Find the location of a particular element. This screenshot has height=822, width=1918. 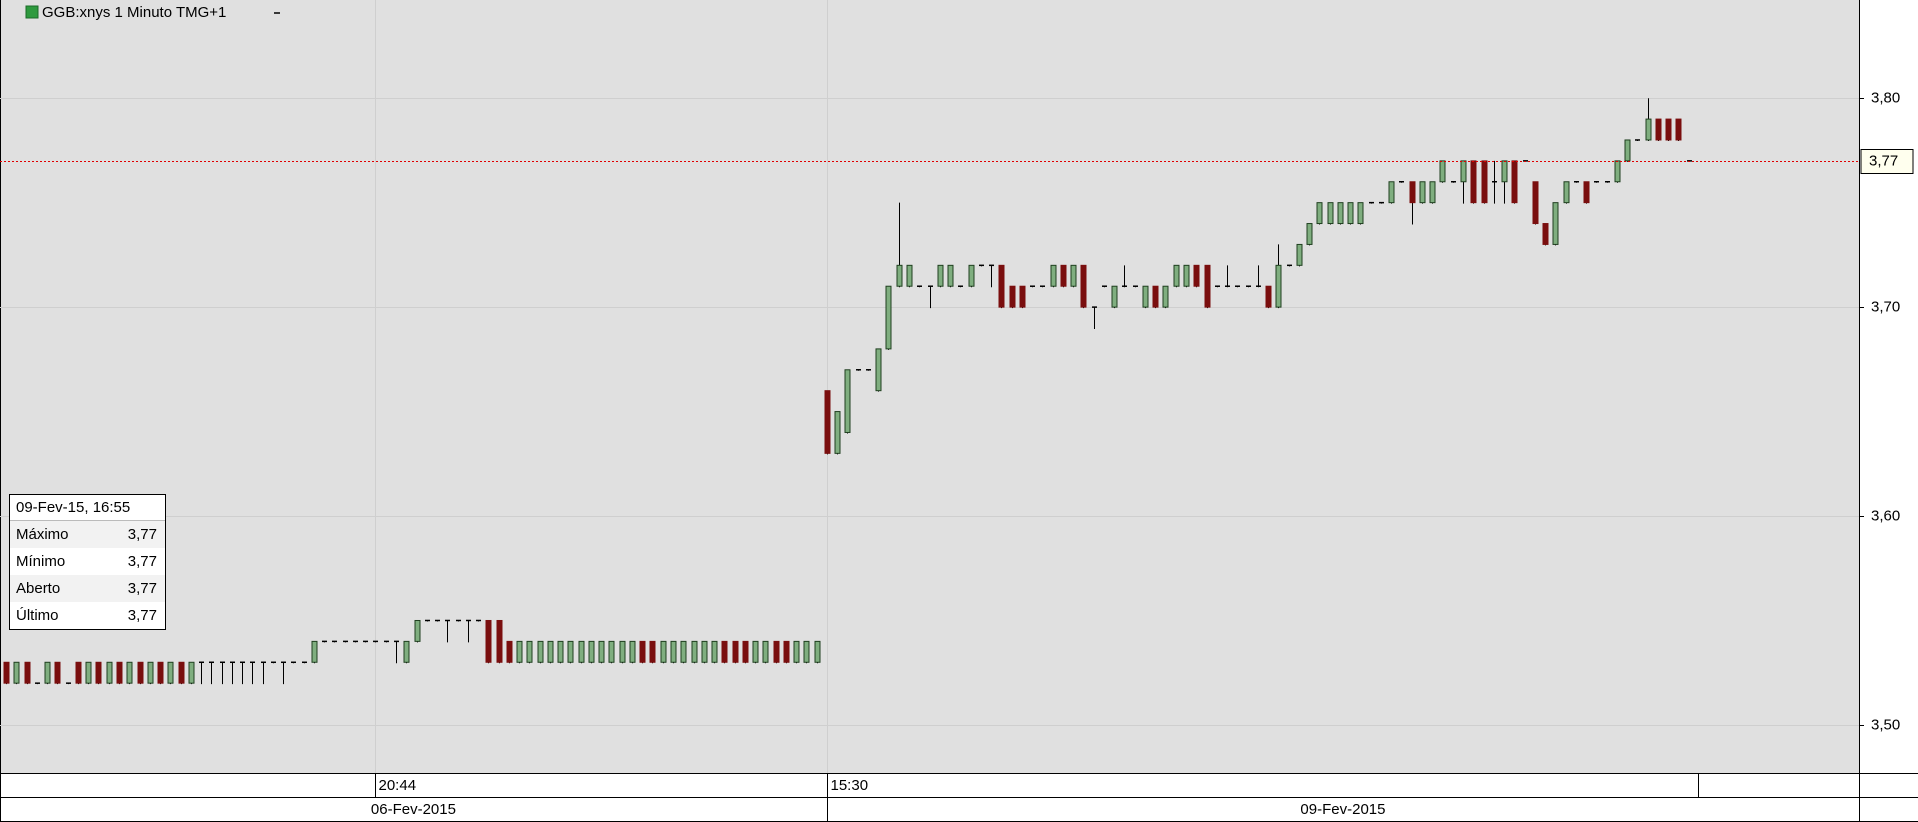

info-row: Último 3,77 is located at coordinates (87, 615).